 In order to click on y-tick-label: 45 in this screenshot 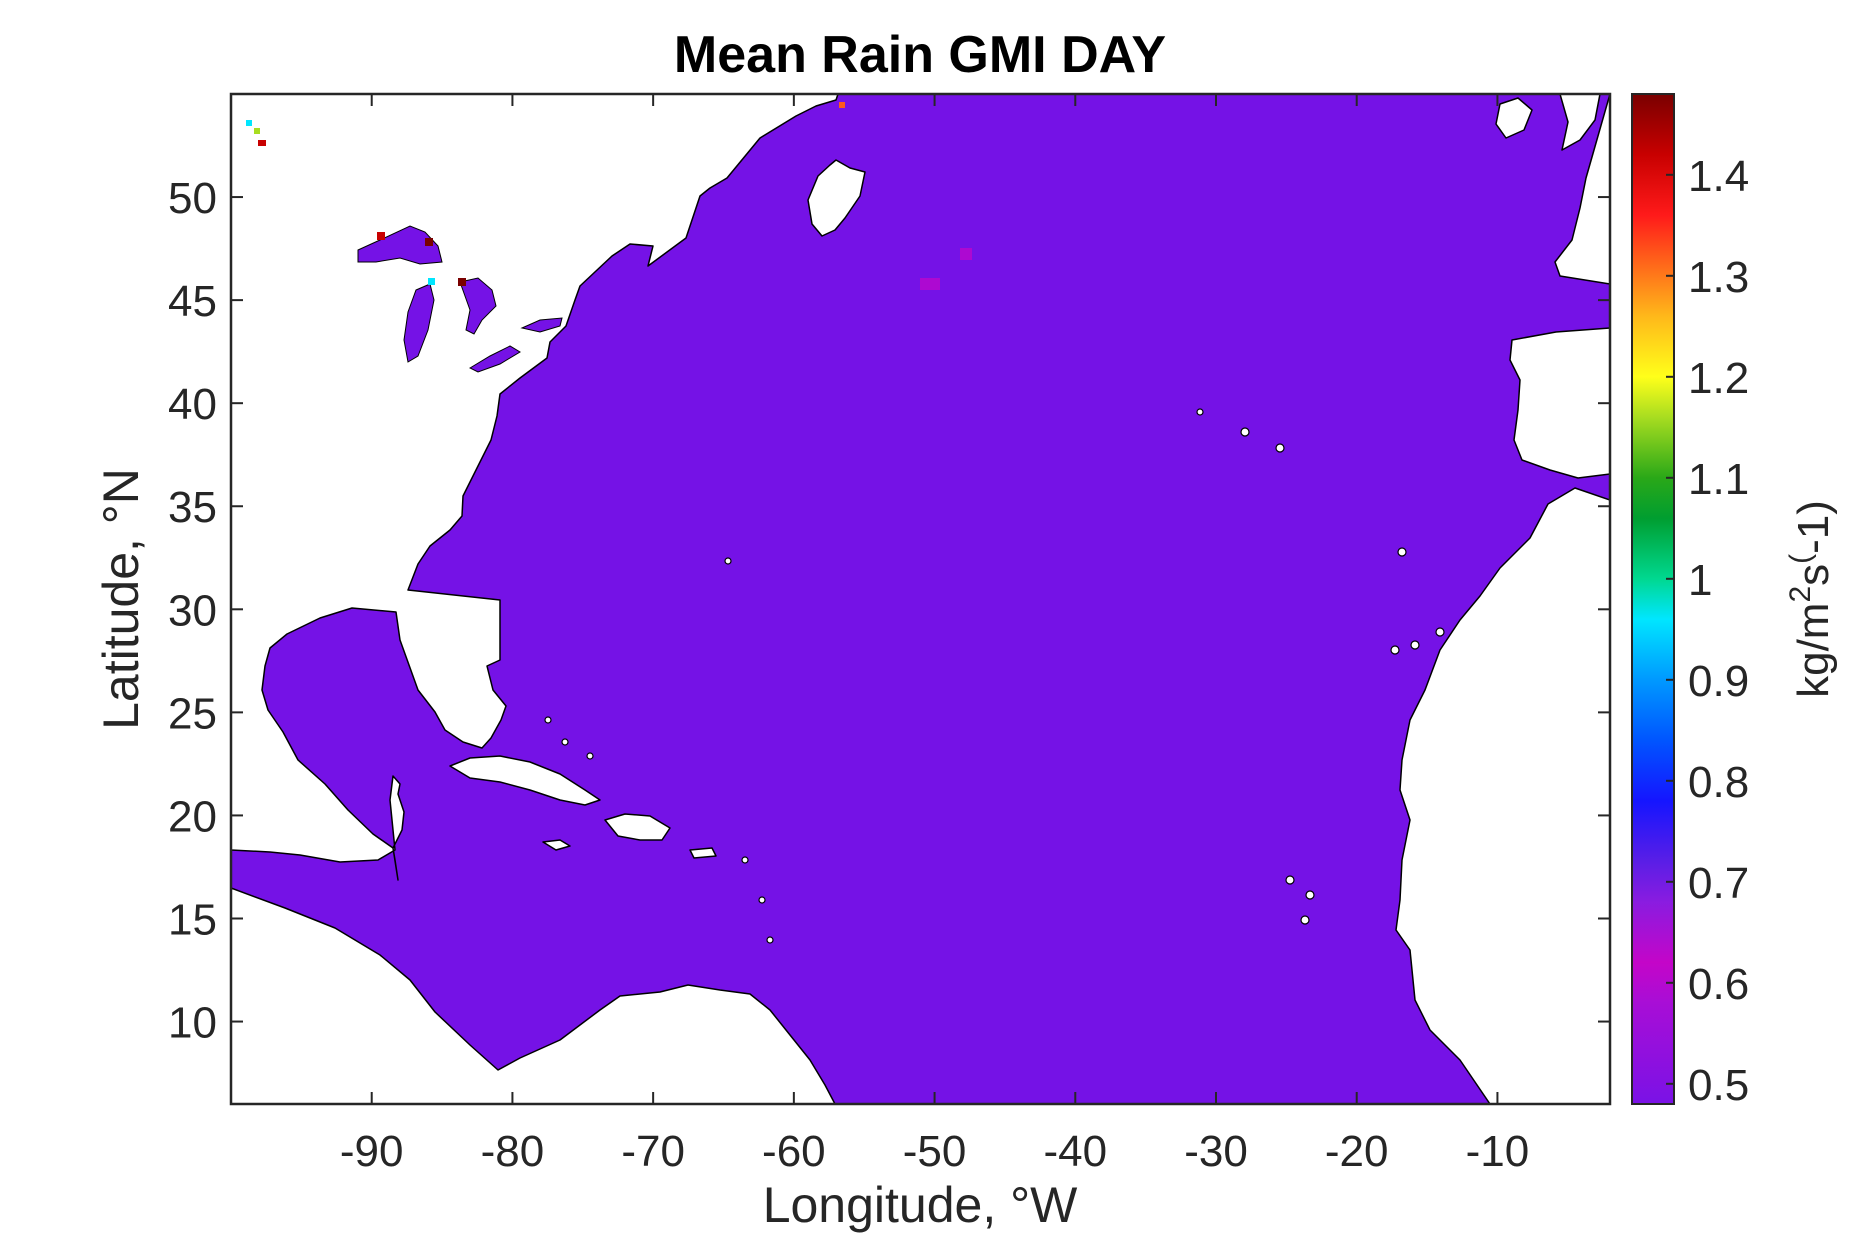, I will do `click(192, 301)`.